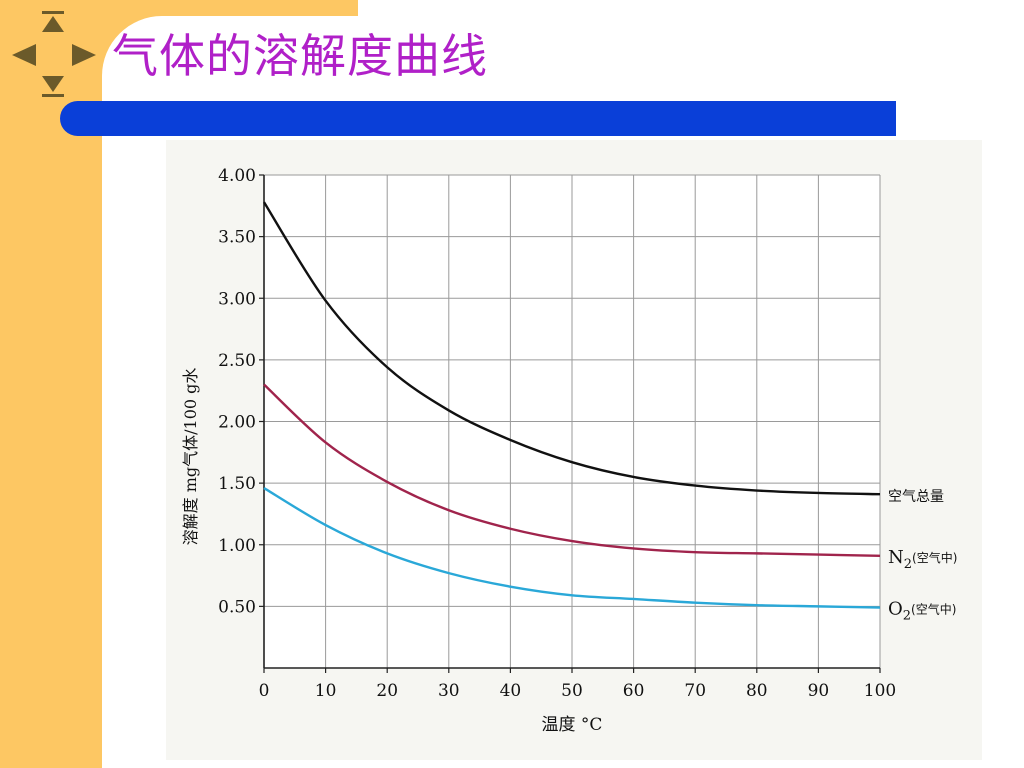 The width and height of the screenshot is (1024, 768). What do you see at coordinates (572, 691) in the screenshot?
I see `x-tick-label: 50` at bounding box center [572, 691].